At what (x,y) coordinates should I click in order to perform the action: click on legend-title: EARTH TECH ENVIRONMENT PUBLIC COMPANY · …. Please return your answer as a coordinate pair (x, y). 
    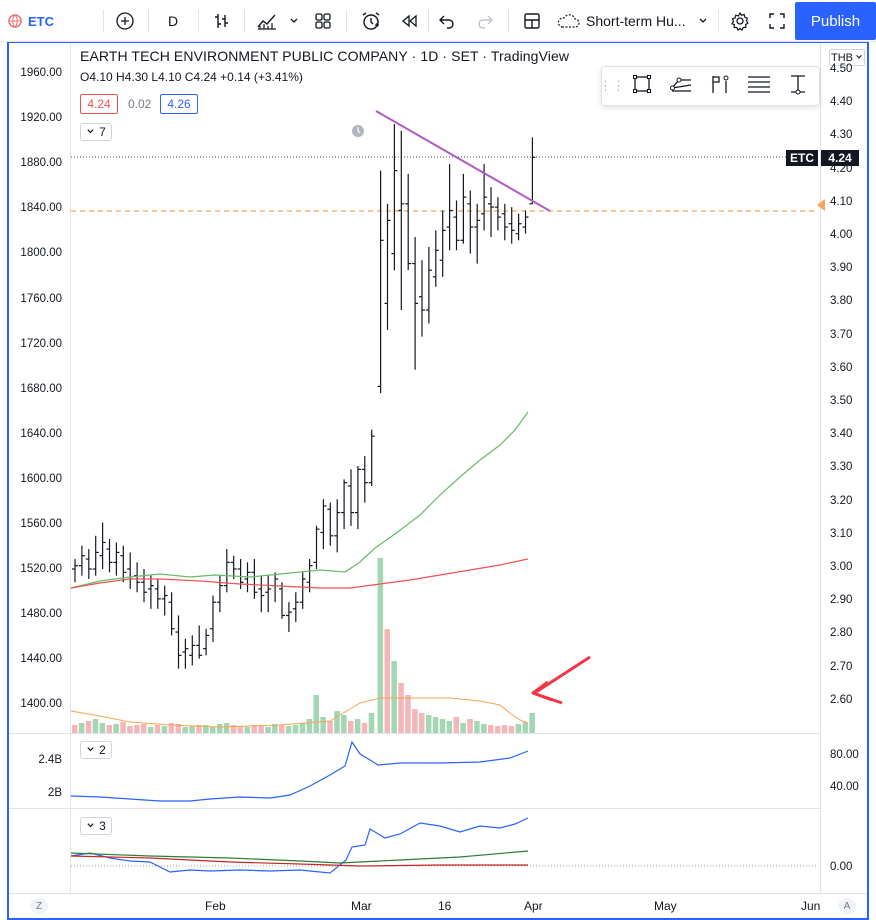
    Looking at the image, I should click on (325, 56).